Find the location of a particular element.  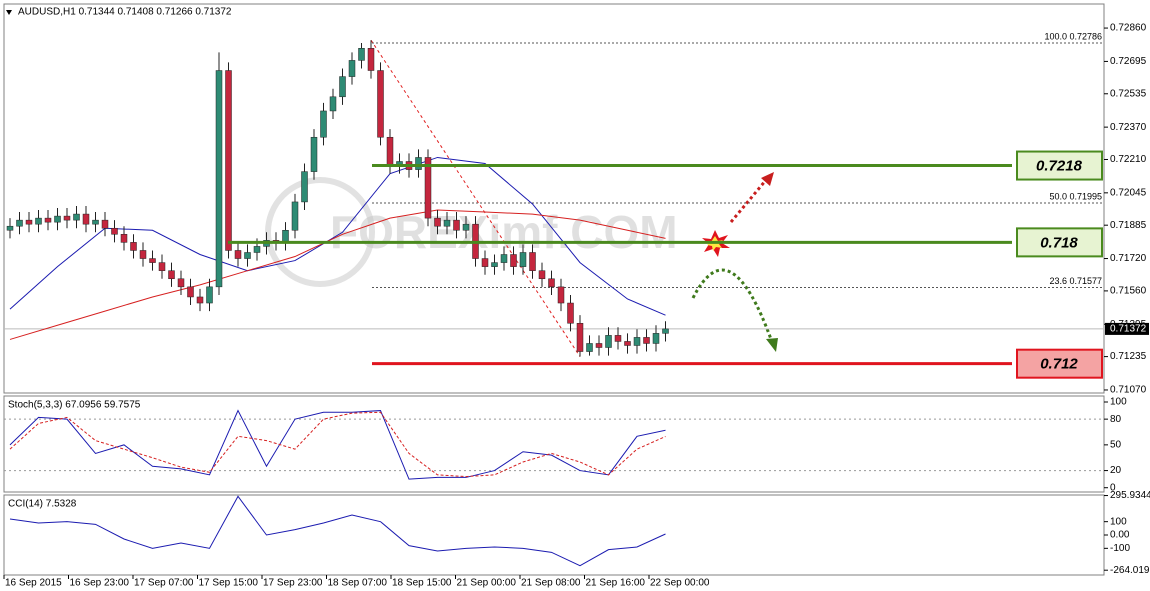

x-tick-label: 16 Sep 23:00 is located at coordinates (100, 583).